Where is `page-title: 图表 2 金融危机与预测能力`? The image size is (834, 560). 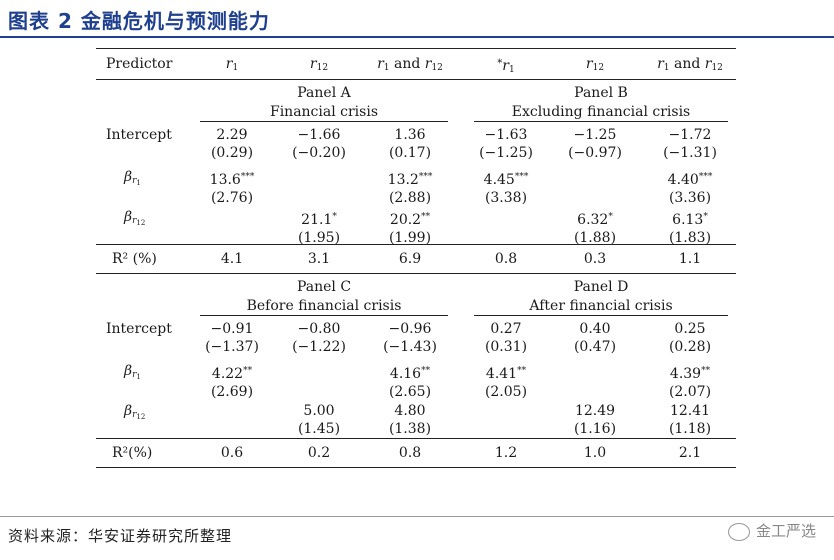
page-title: 图表 2 金融危机与预测能力 is located at coordinates (139, 21).